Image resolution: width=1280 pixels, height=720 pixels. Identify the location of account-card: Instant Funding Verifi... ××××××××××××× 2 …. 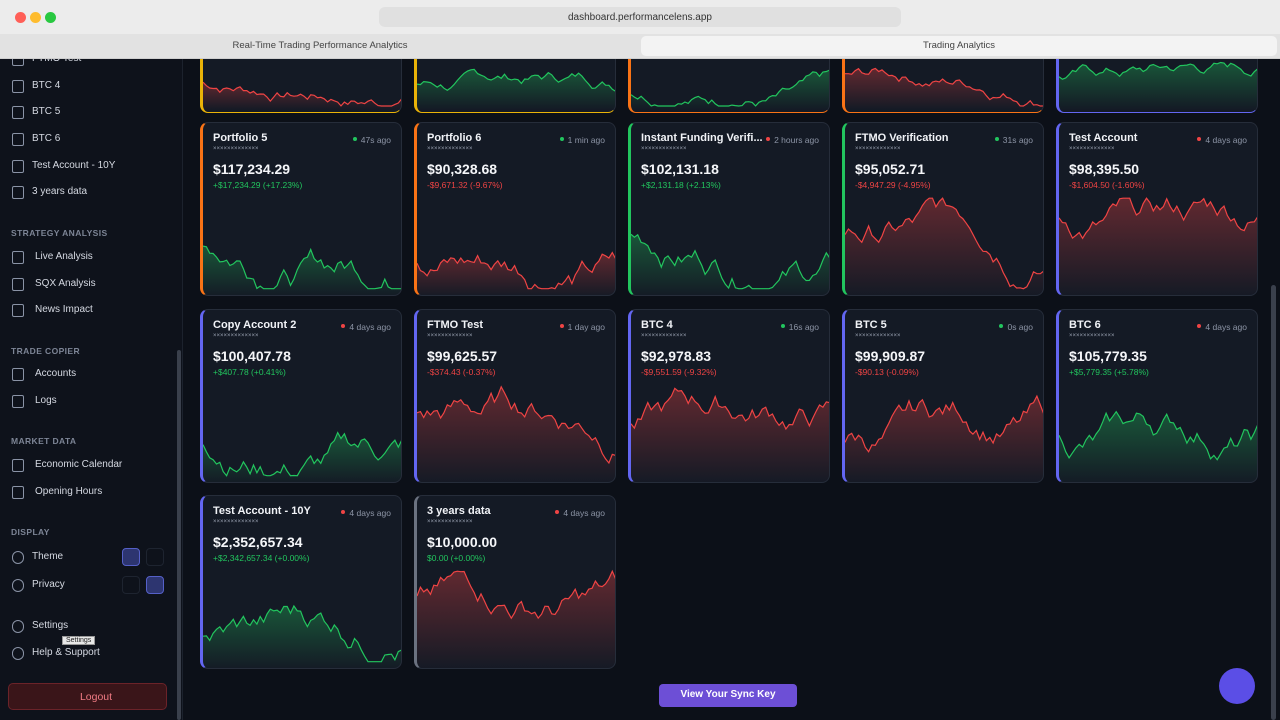
(729, 209).